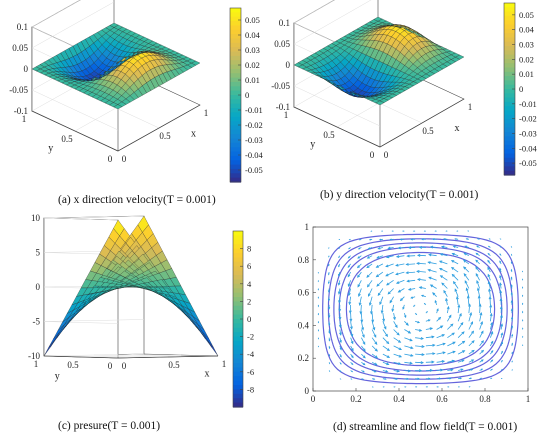 The image size is (550, 437). I want to click on y-tick-label: 0, so click(110, 366).